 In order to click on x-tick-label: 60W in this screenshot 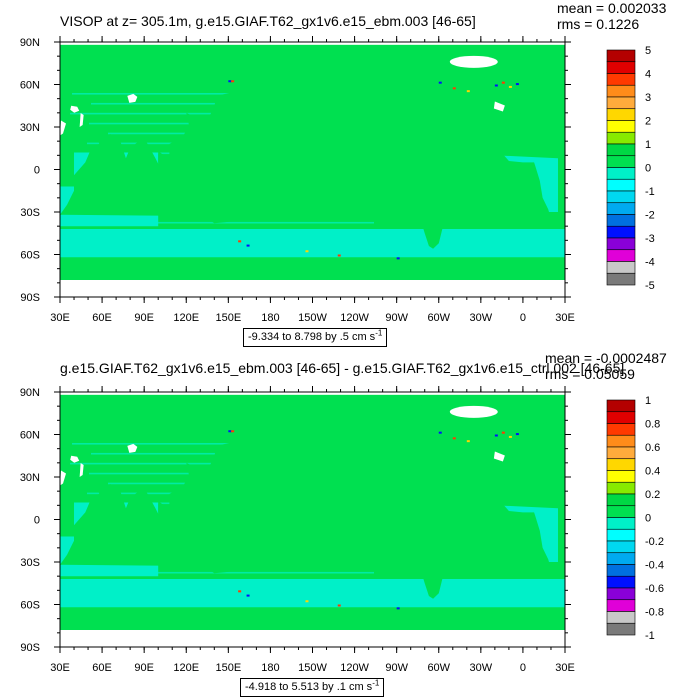, I will do `click(438, 318)`.